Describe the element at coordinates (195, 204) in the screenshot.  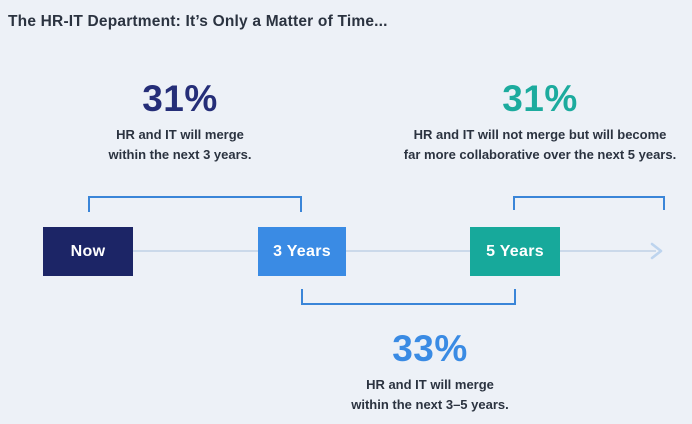
I see `bracket-now-to-3yr` at that location.